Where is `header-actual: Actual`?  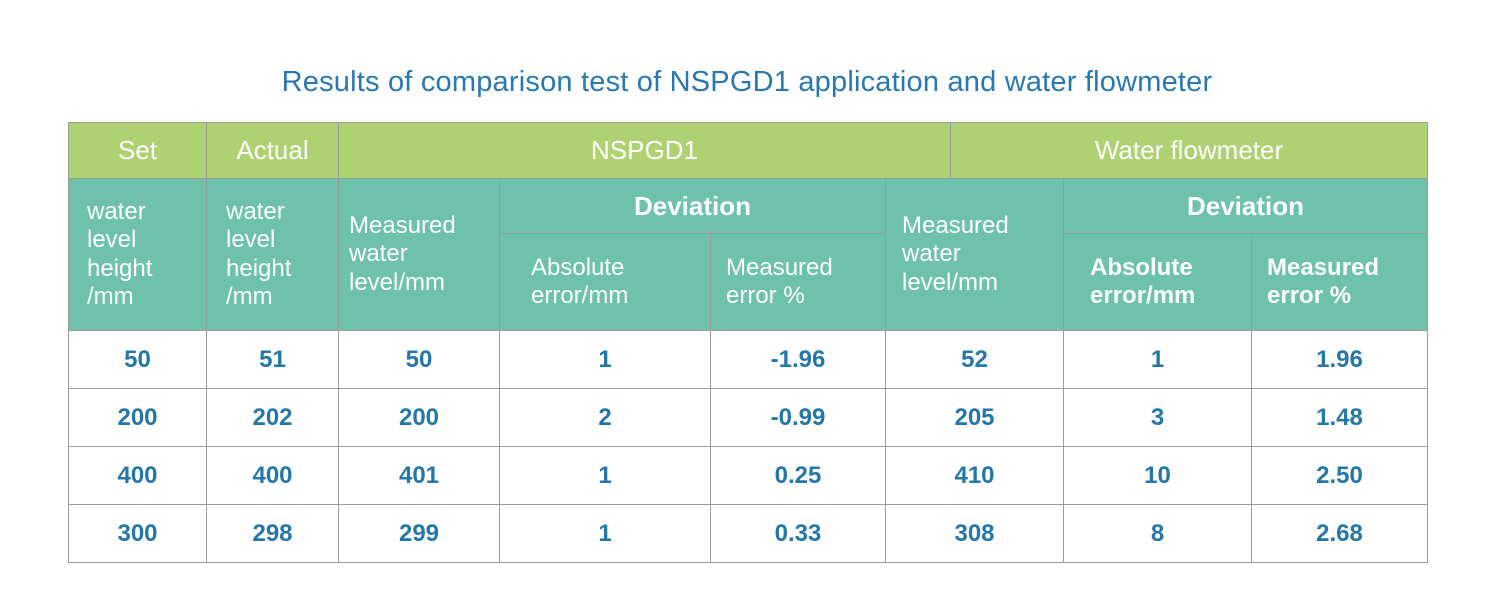 header-actual: Actual is located at coordinates (272, 150).